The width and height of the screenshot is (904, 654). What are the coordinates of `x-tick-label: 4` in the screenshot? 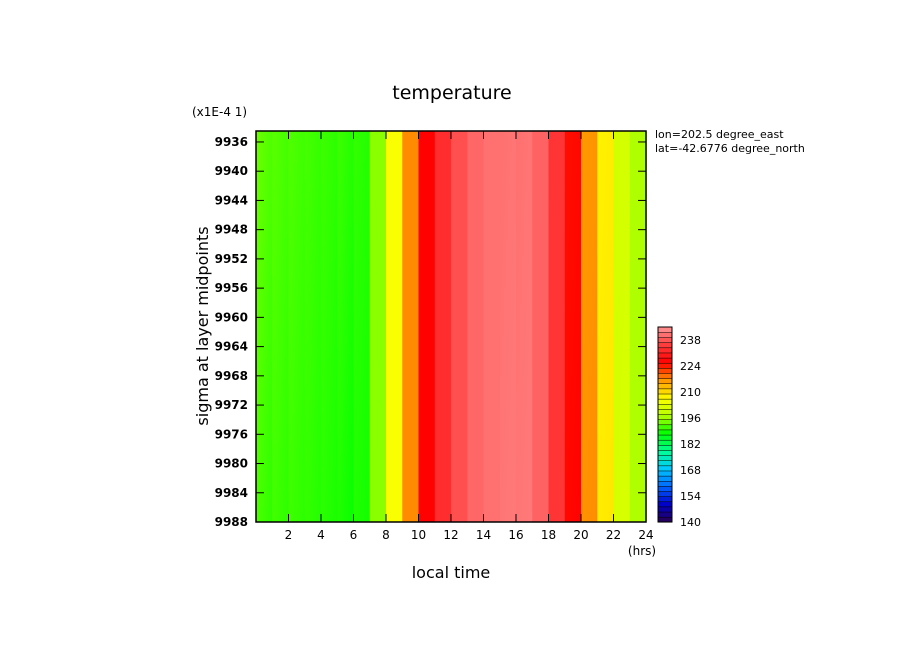 It's located at (321, 535).